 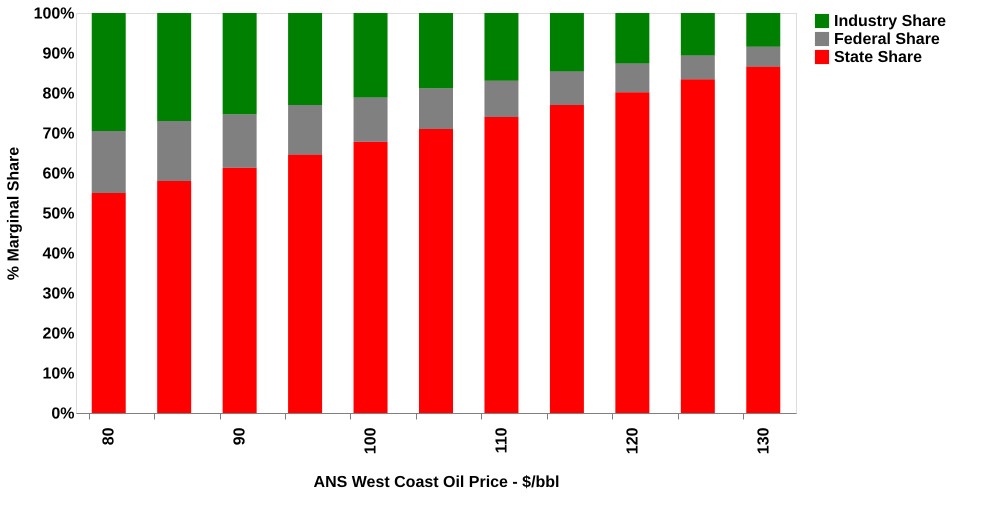 What do you see at coordinates (437, 483) in the screenshot?
I see `x-axis-title: ANS West Coast Oil Price - $/bbl` at bounding box center [437, 483].